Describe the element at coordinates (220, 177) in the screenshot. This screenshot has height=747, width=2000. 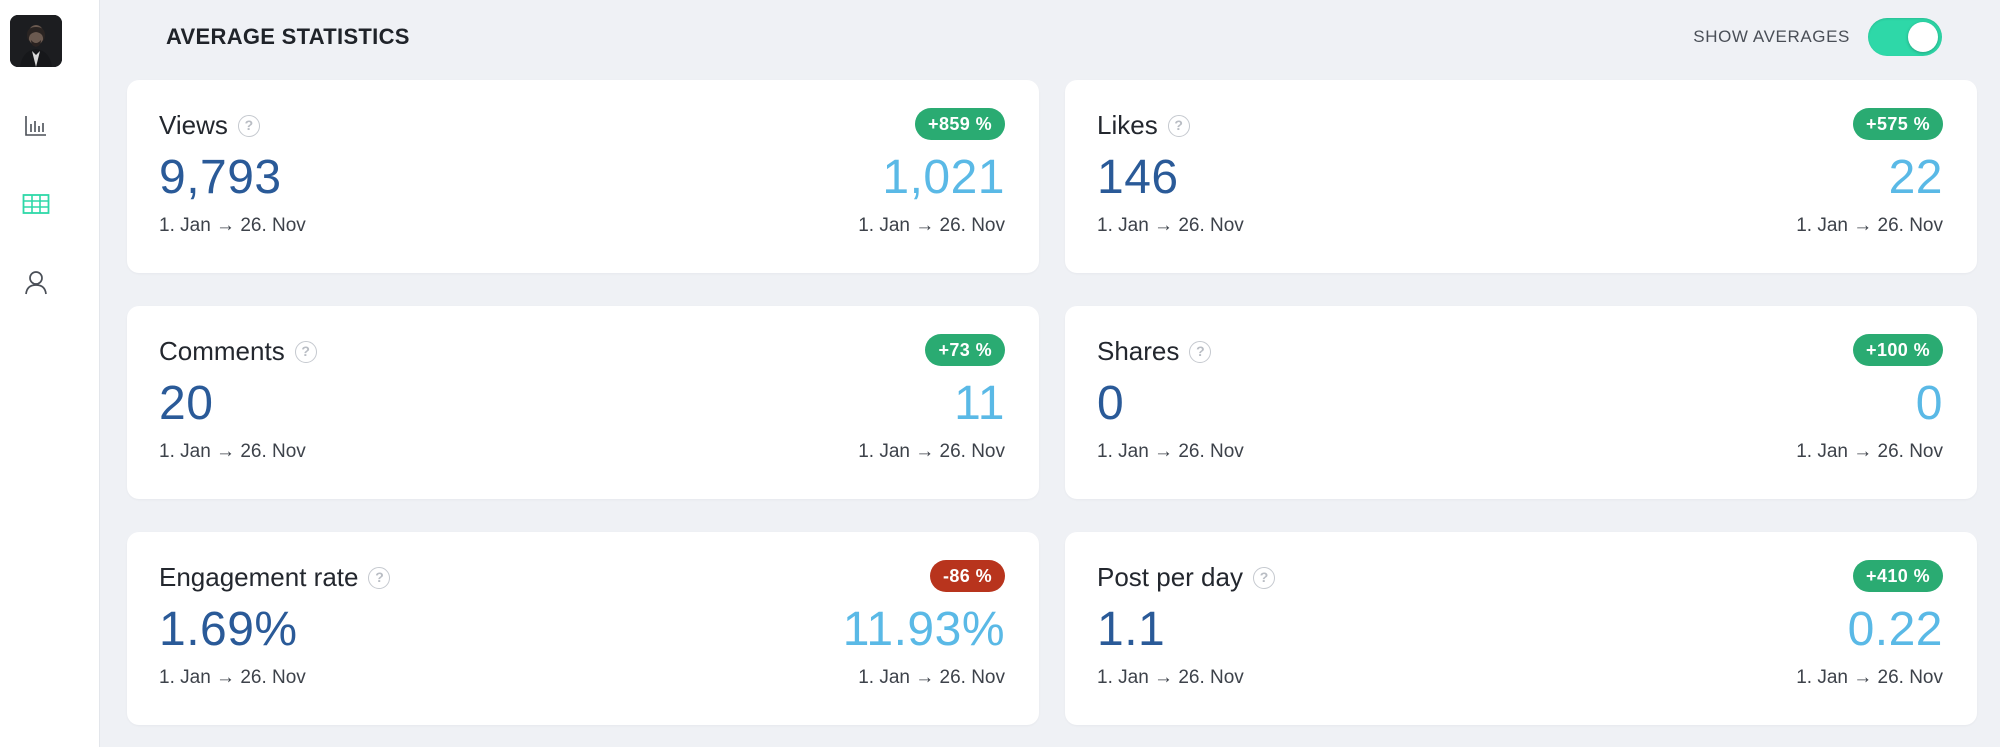
I see `total-value: 9,793` at that location.